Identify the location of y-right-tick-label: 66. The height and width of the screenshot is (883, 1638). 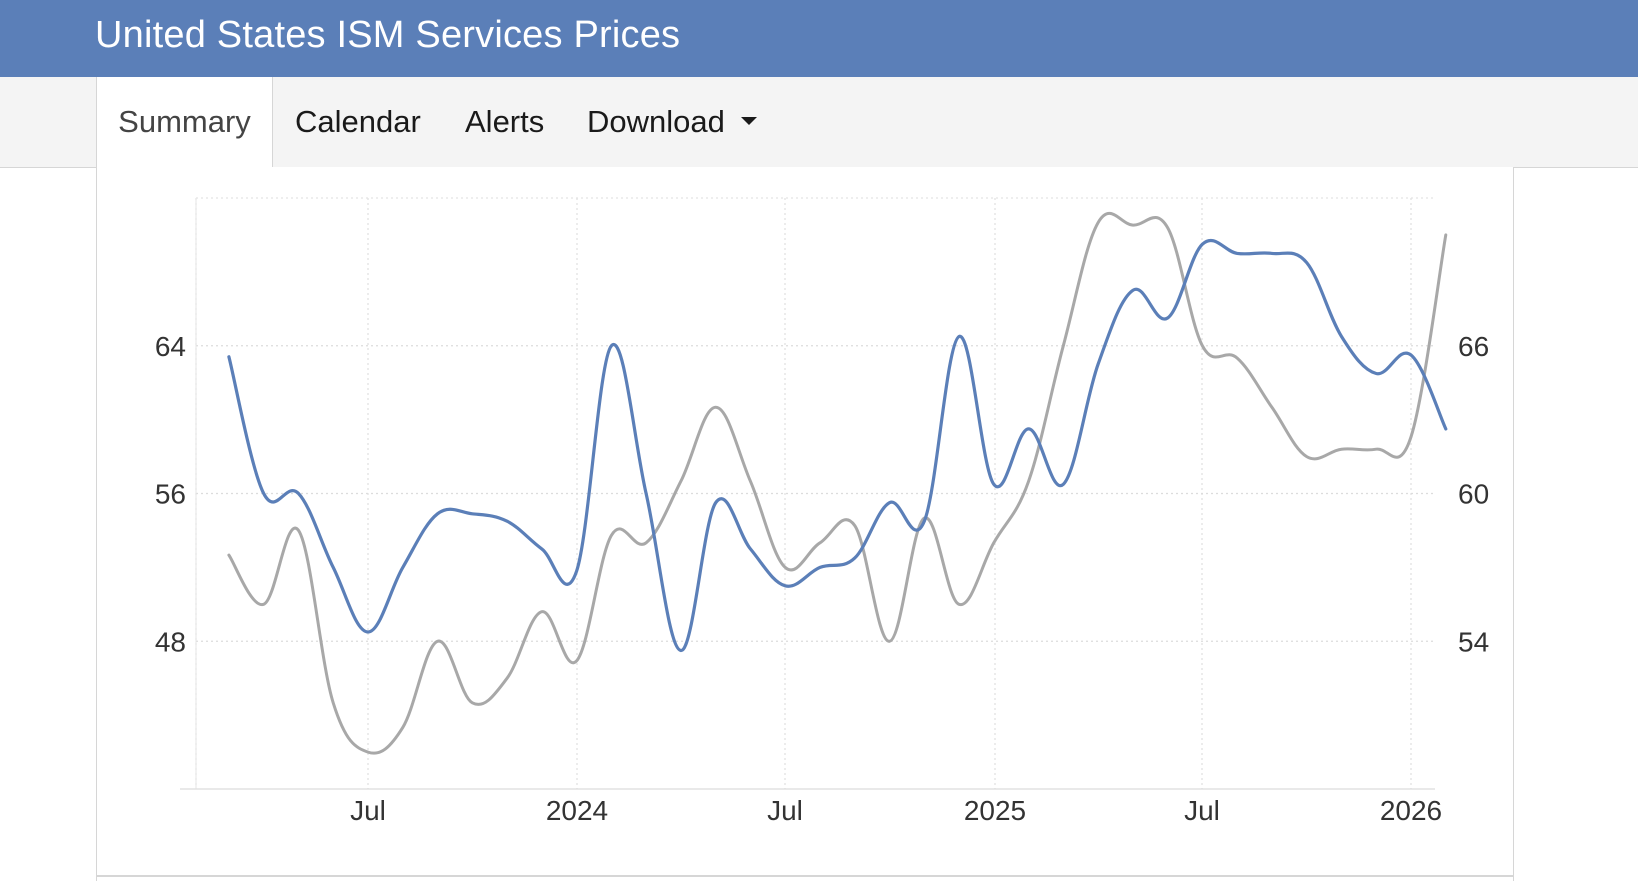
(1473, 346).